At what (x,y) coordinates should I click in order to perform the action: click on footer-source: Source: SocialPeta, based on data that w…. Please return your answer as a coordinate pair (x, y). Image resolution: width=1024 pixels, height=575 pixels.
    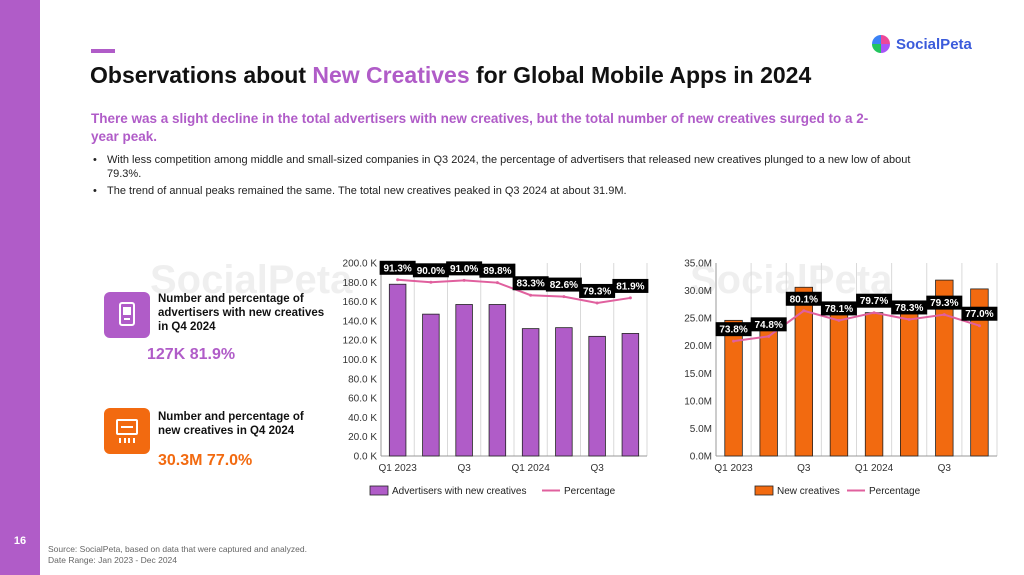
    Looking at the image, I should click on (177, 549).